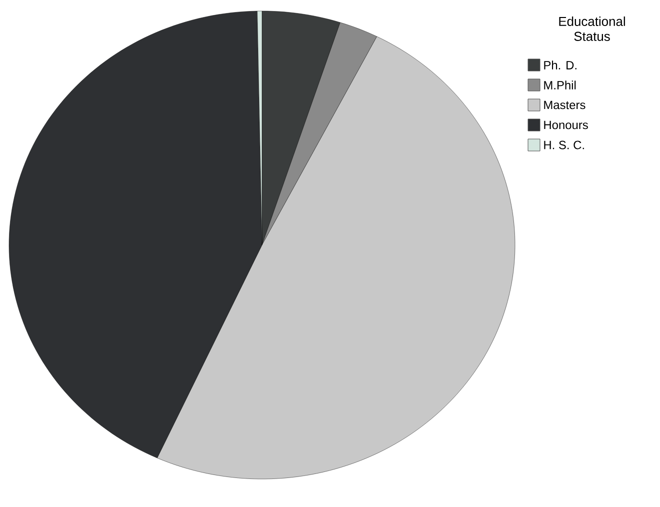 The image size is (660, 507). What do you see at coordinates (564, 145) in the screenshot?
I see `legend-label: H. S. C.` at bounding box center [564, 145].